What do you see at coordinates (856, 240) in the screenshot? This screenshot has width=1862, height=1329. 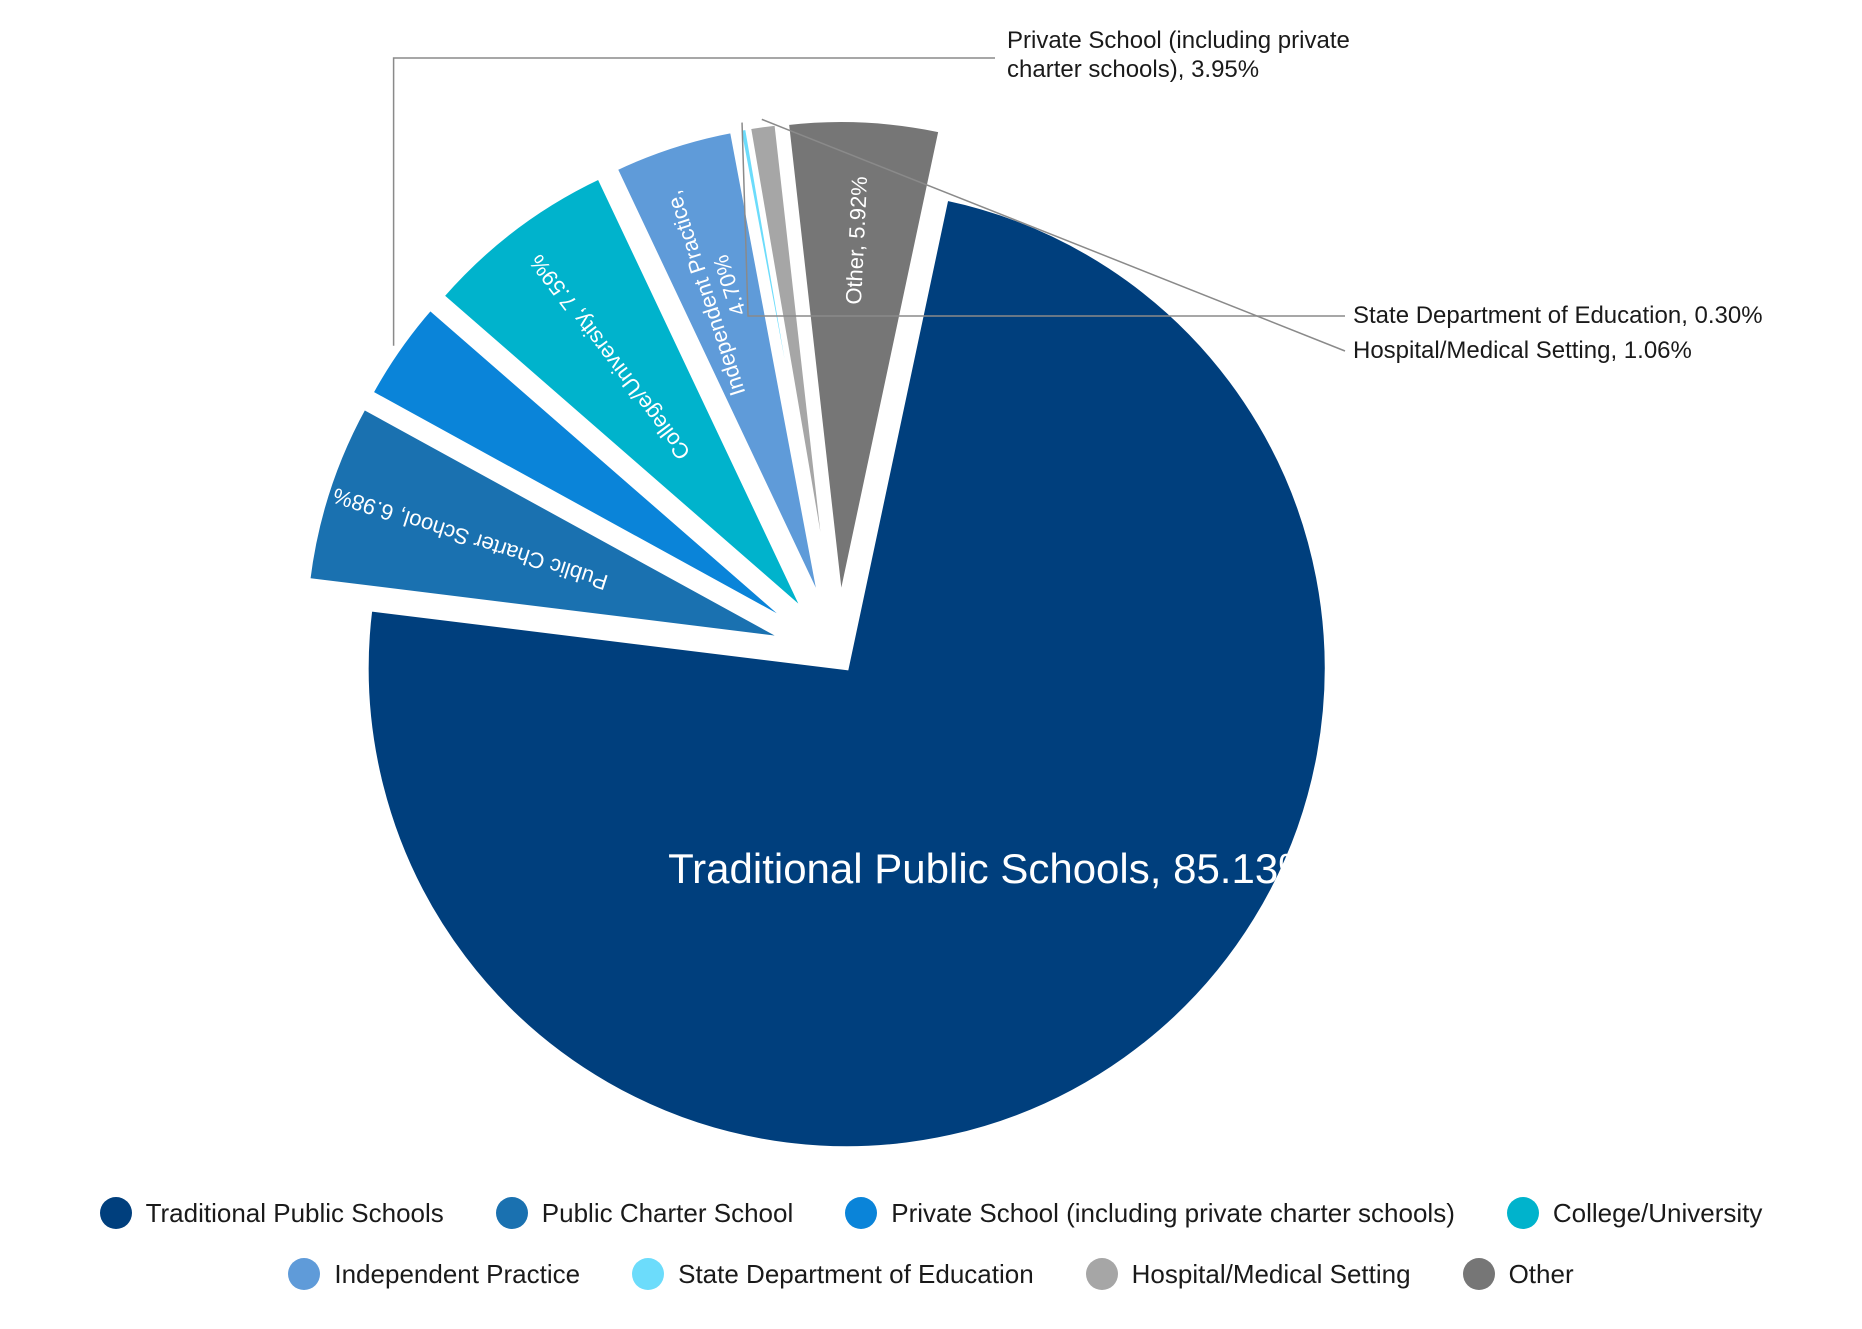 I see `slice-label-other: Other, 5.92%` at bounding box center [856, 240].